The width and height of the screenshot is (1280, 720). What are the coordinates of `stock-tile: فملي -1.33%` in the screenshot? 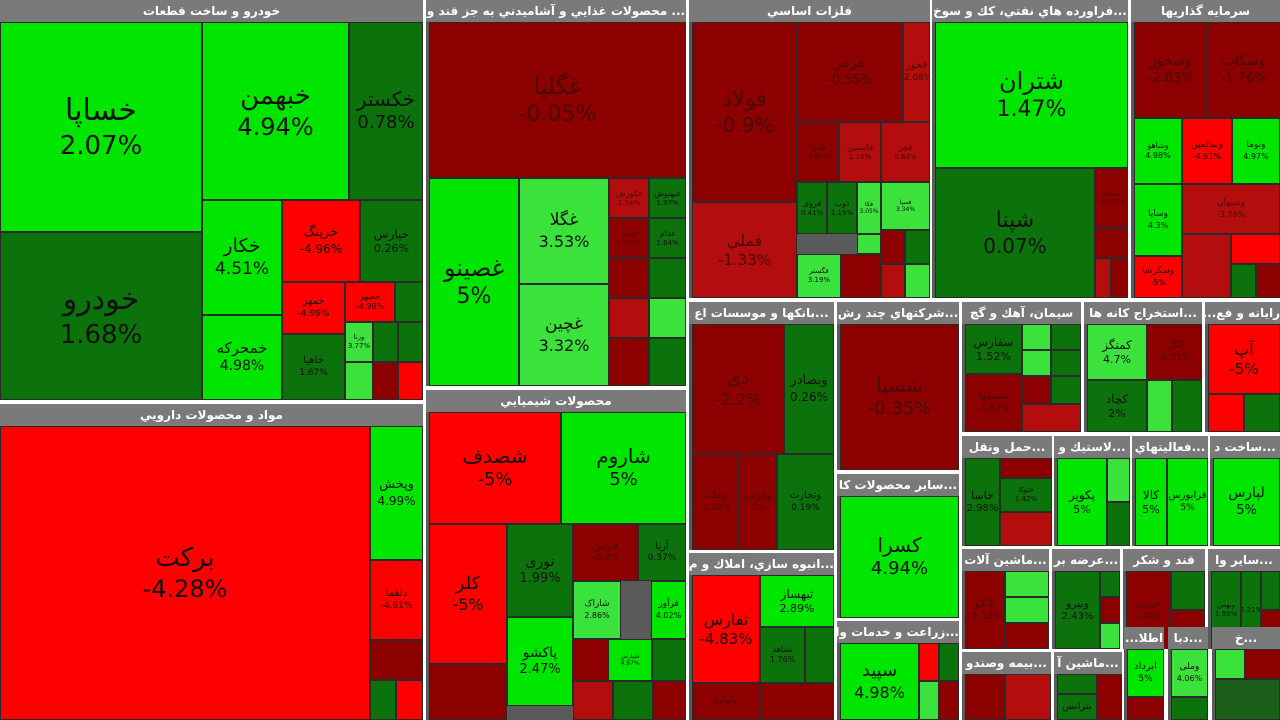 It's located at (744, 250).